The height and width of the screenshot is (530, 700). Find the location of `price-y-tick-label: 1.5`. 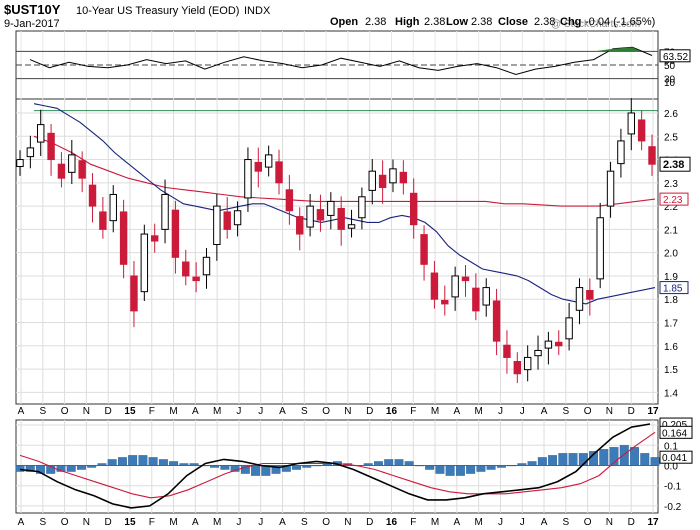

price-y-tick-label: 1.5 is located at coordinates (671, 370).